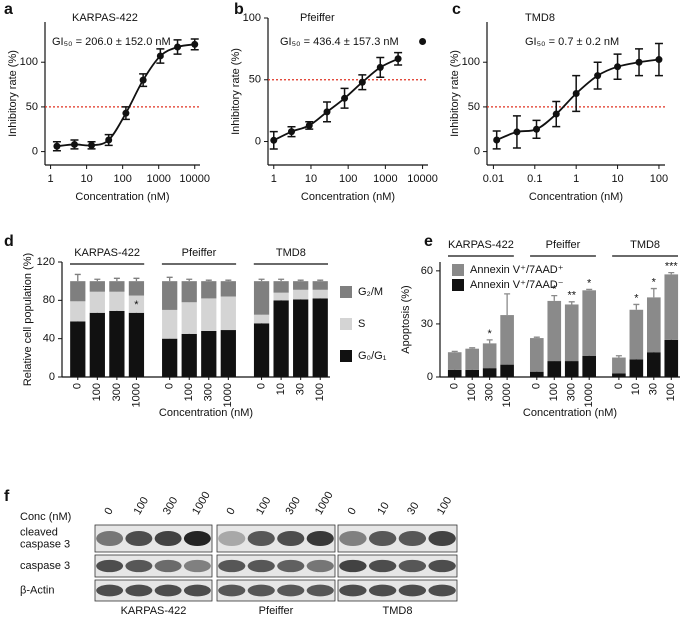  I want to click on y-tick-label: 80, so click(49, 300).